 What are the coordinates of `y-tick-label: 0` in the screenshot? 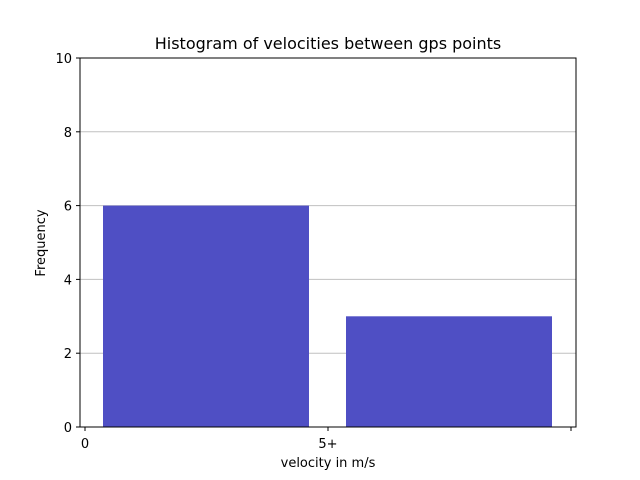 It's located at (68, 428).